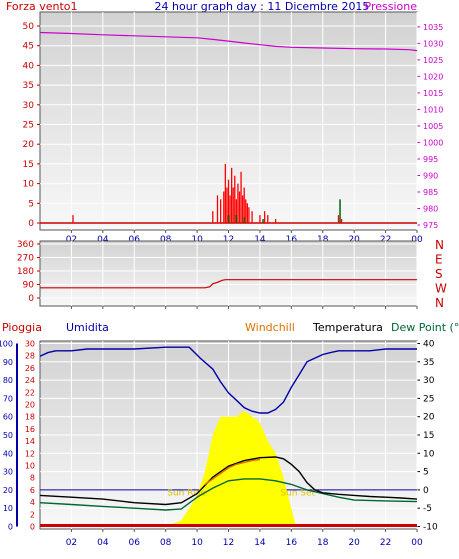  What do you see at coordinates (25, 245) in the screenshot?
I see `direction-tick-label: 360` at bounding box center [25, 245].